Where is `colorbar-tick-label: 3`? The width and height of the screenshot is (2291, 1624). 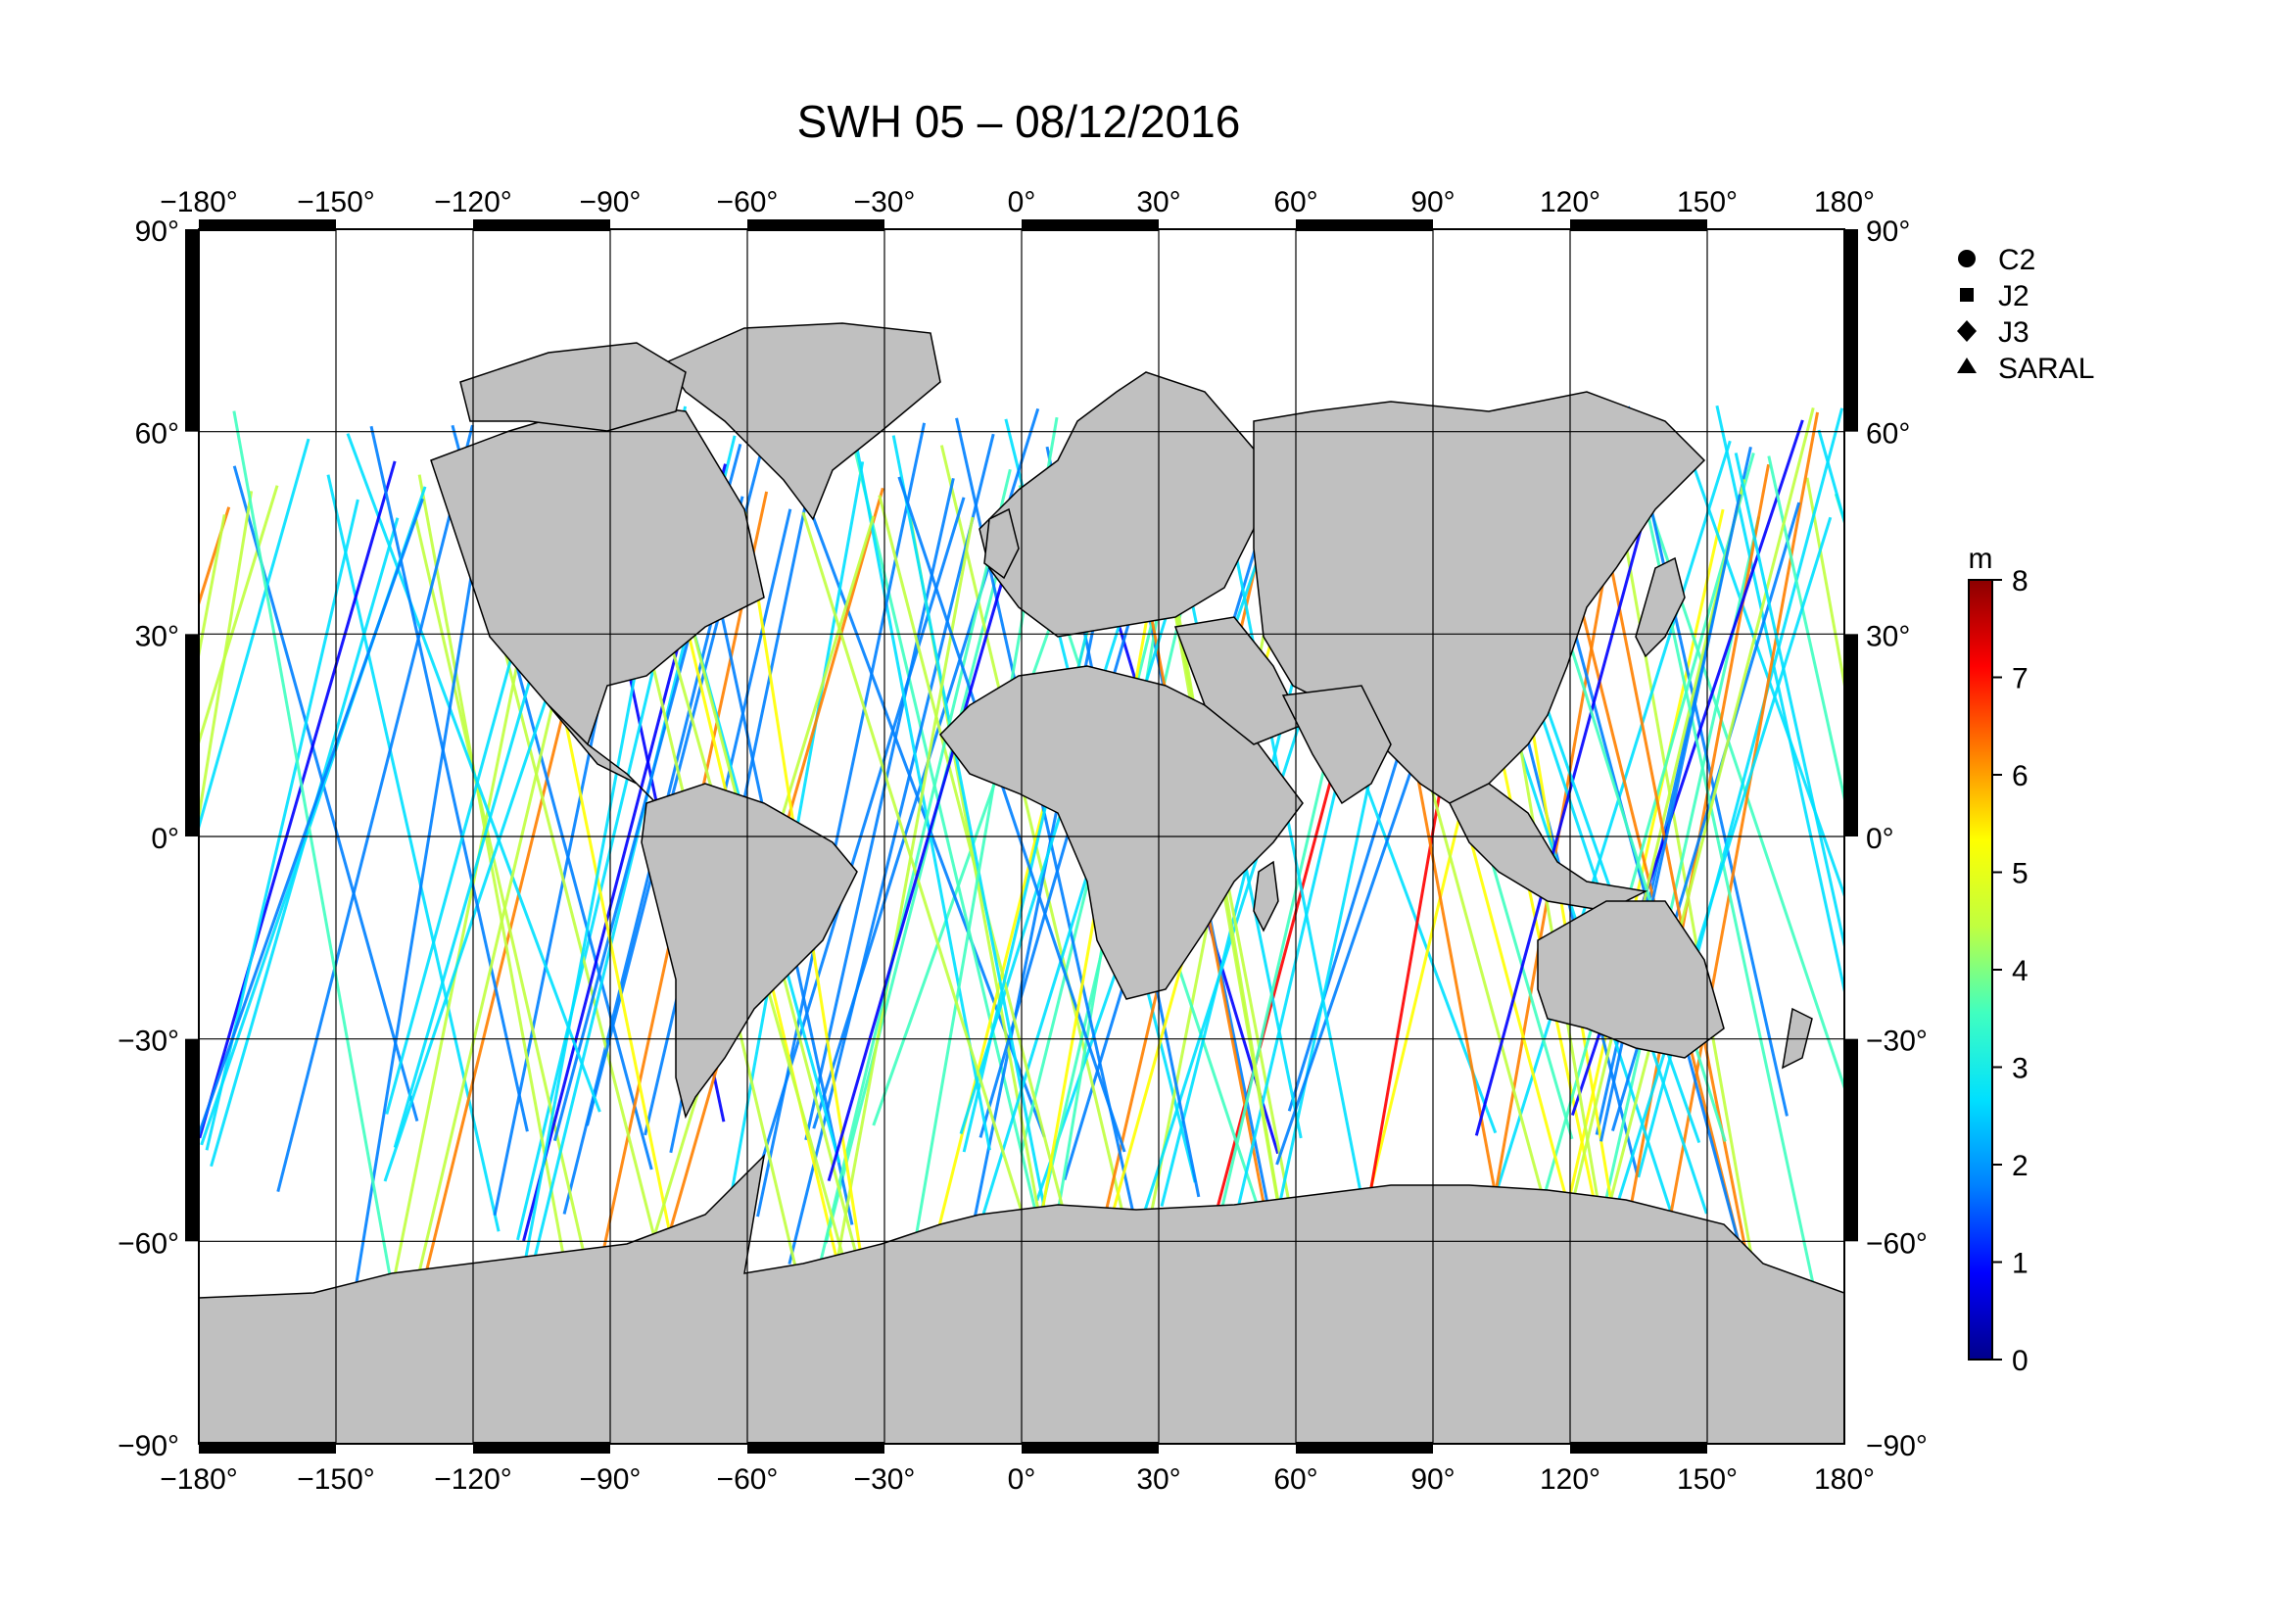 colorbar-tick-label: 3 is located at coordinates (2020, 1069).